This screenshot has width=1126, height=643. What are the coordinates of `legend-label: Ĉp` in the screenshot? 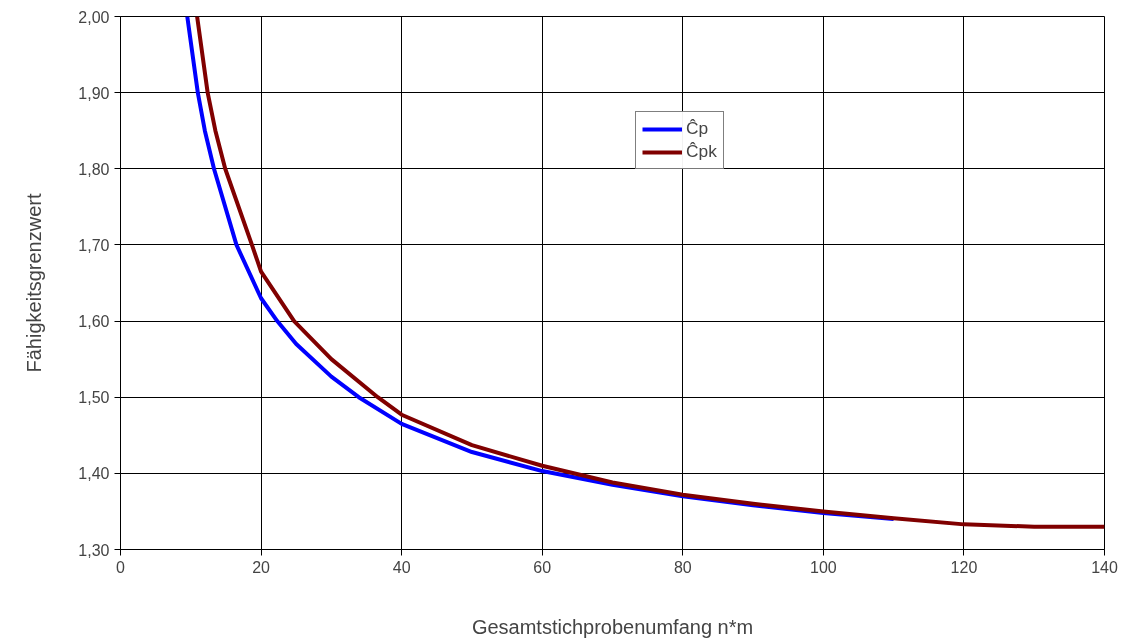 It's located at (697, 128).